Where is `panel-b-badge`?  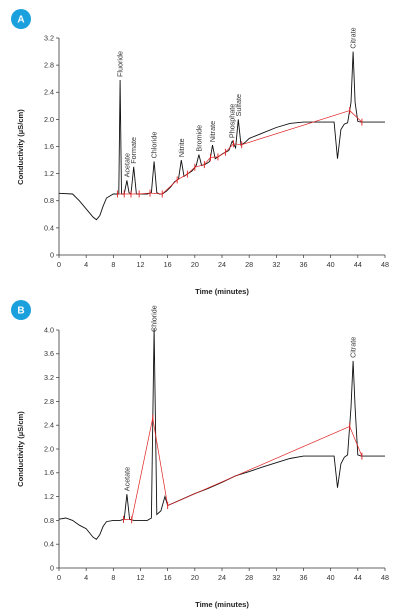
panel-b-badge is located at coordinates (21, 310).